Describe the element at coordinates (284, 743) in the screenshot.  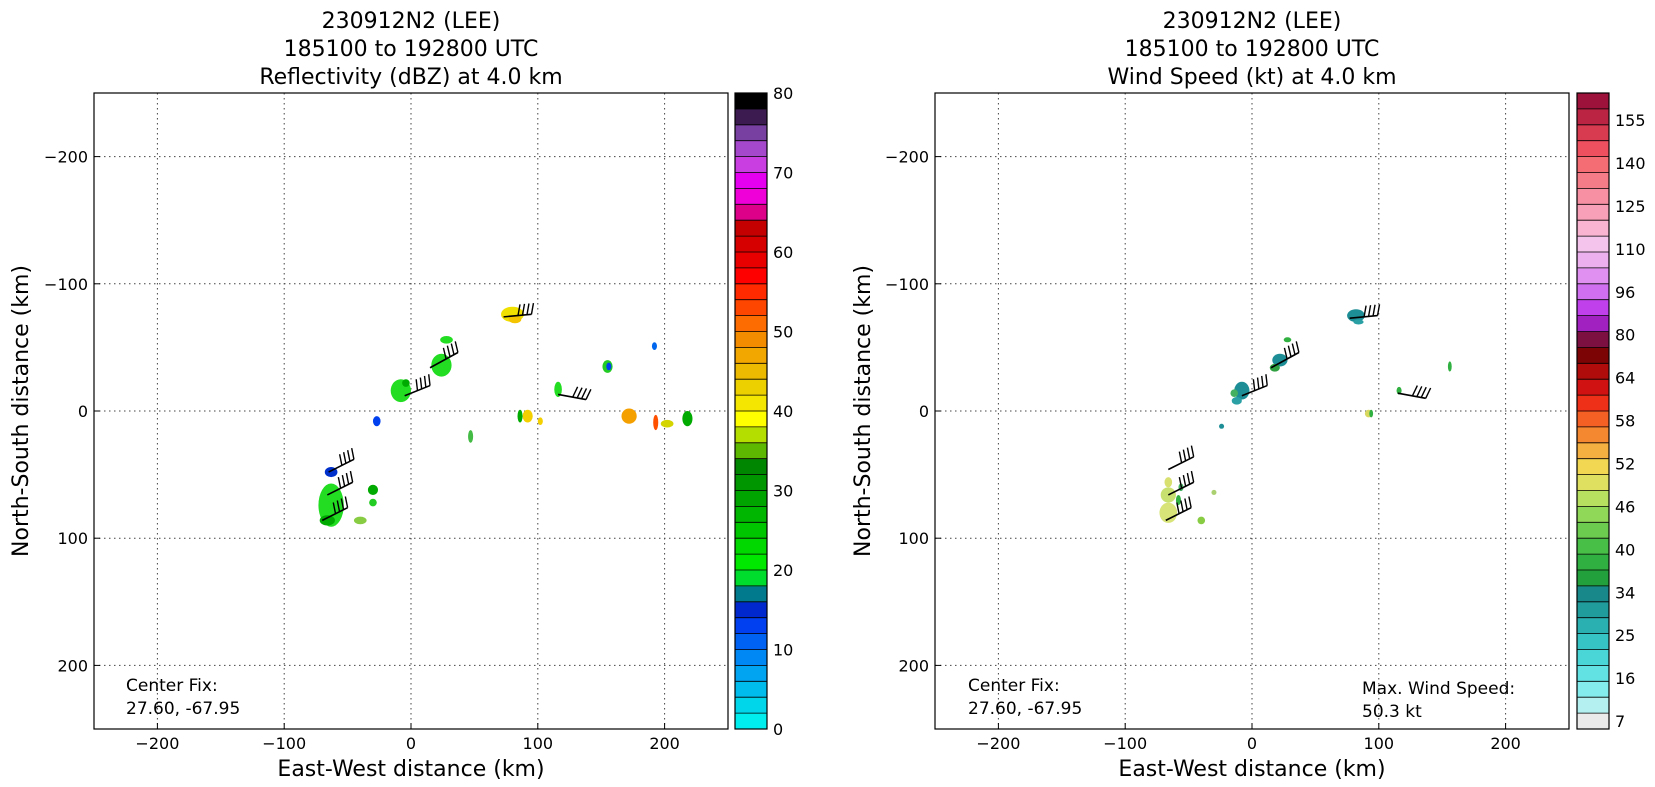
I see `reflectivity-xtick-label: −100` at that location.